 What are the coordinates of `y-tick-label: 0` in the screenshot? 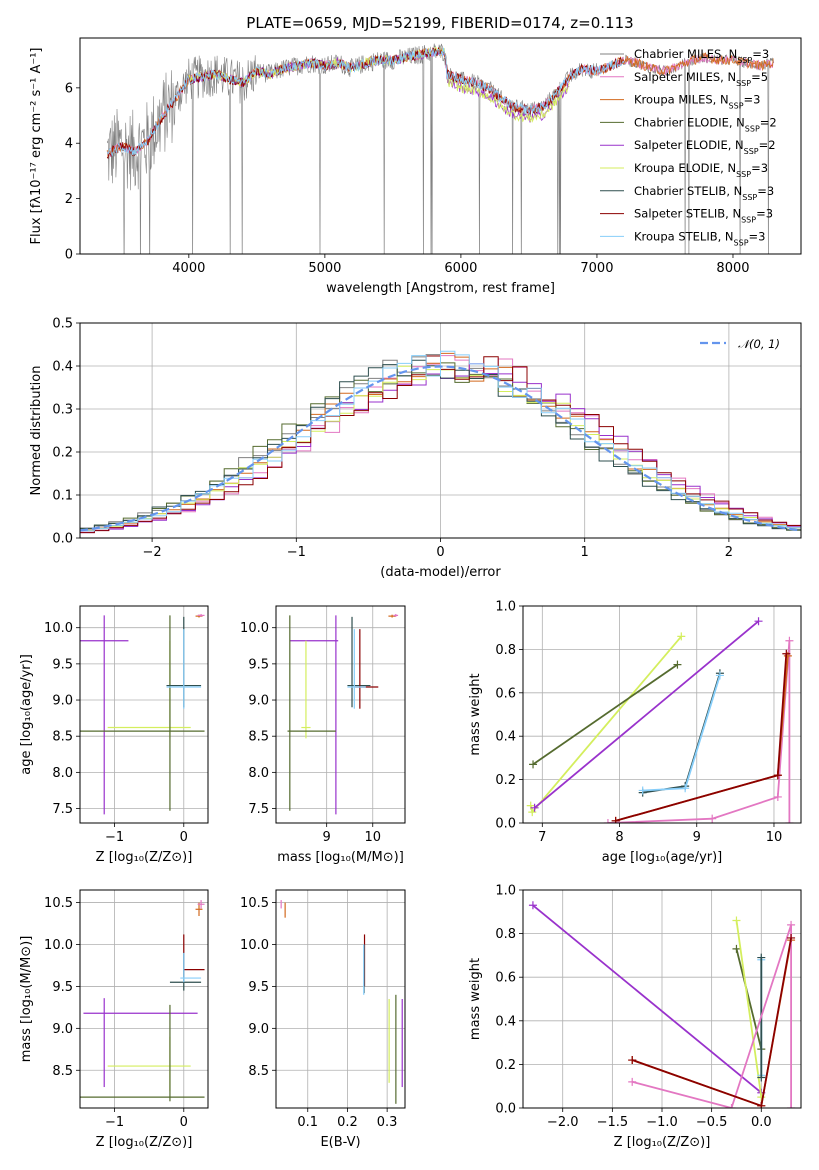 It's located at (69, 255).